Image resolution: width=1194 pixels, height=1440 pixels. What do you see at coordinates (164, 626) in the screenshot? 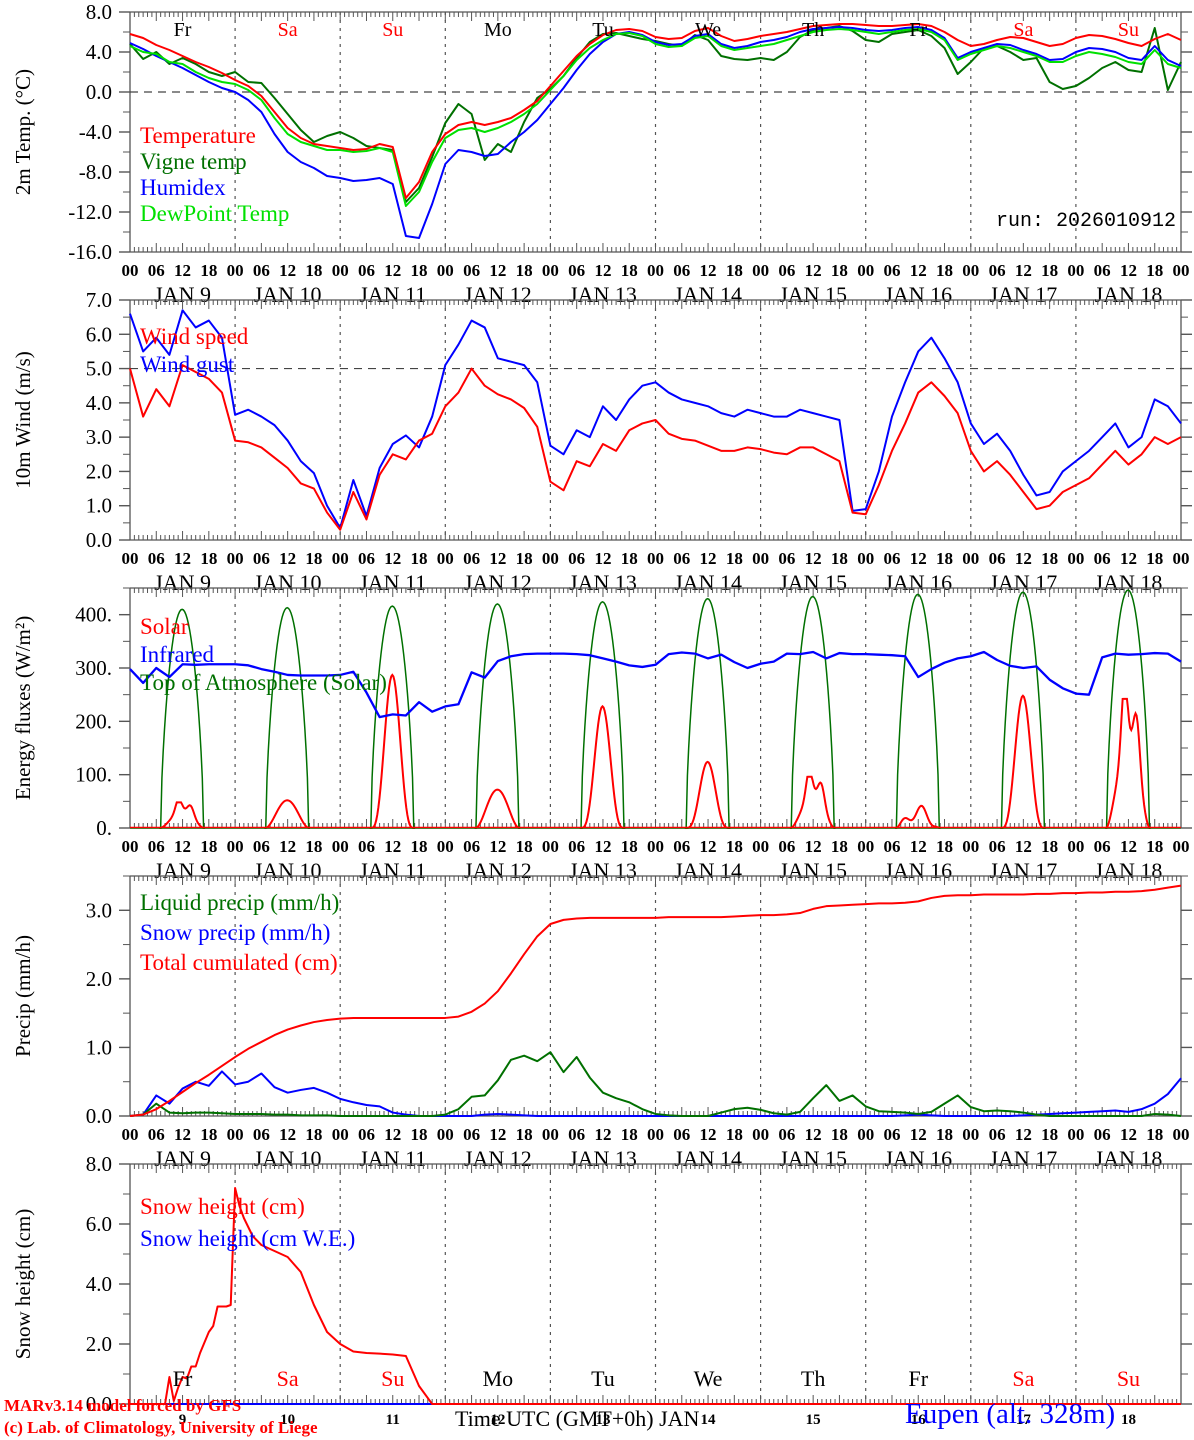
I see `legend-label: Solar` at bounding box center [164, 626].